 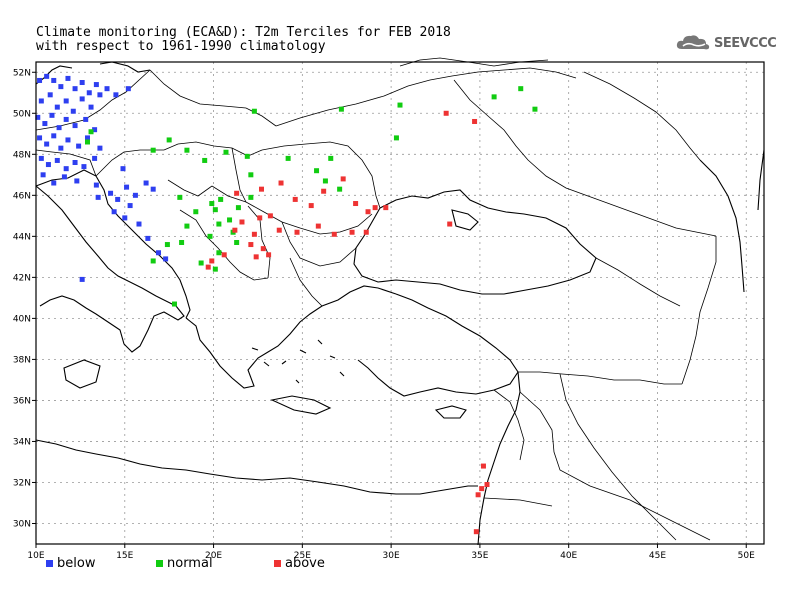 I want to click on legend-label-above: above, so click(x=305, y=563).